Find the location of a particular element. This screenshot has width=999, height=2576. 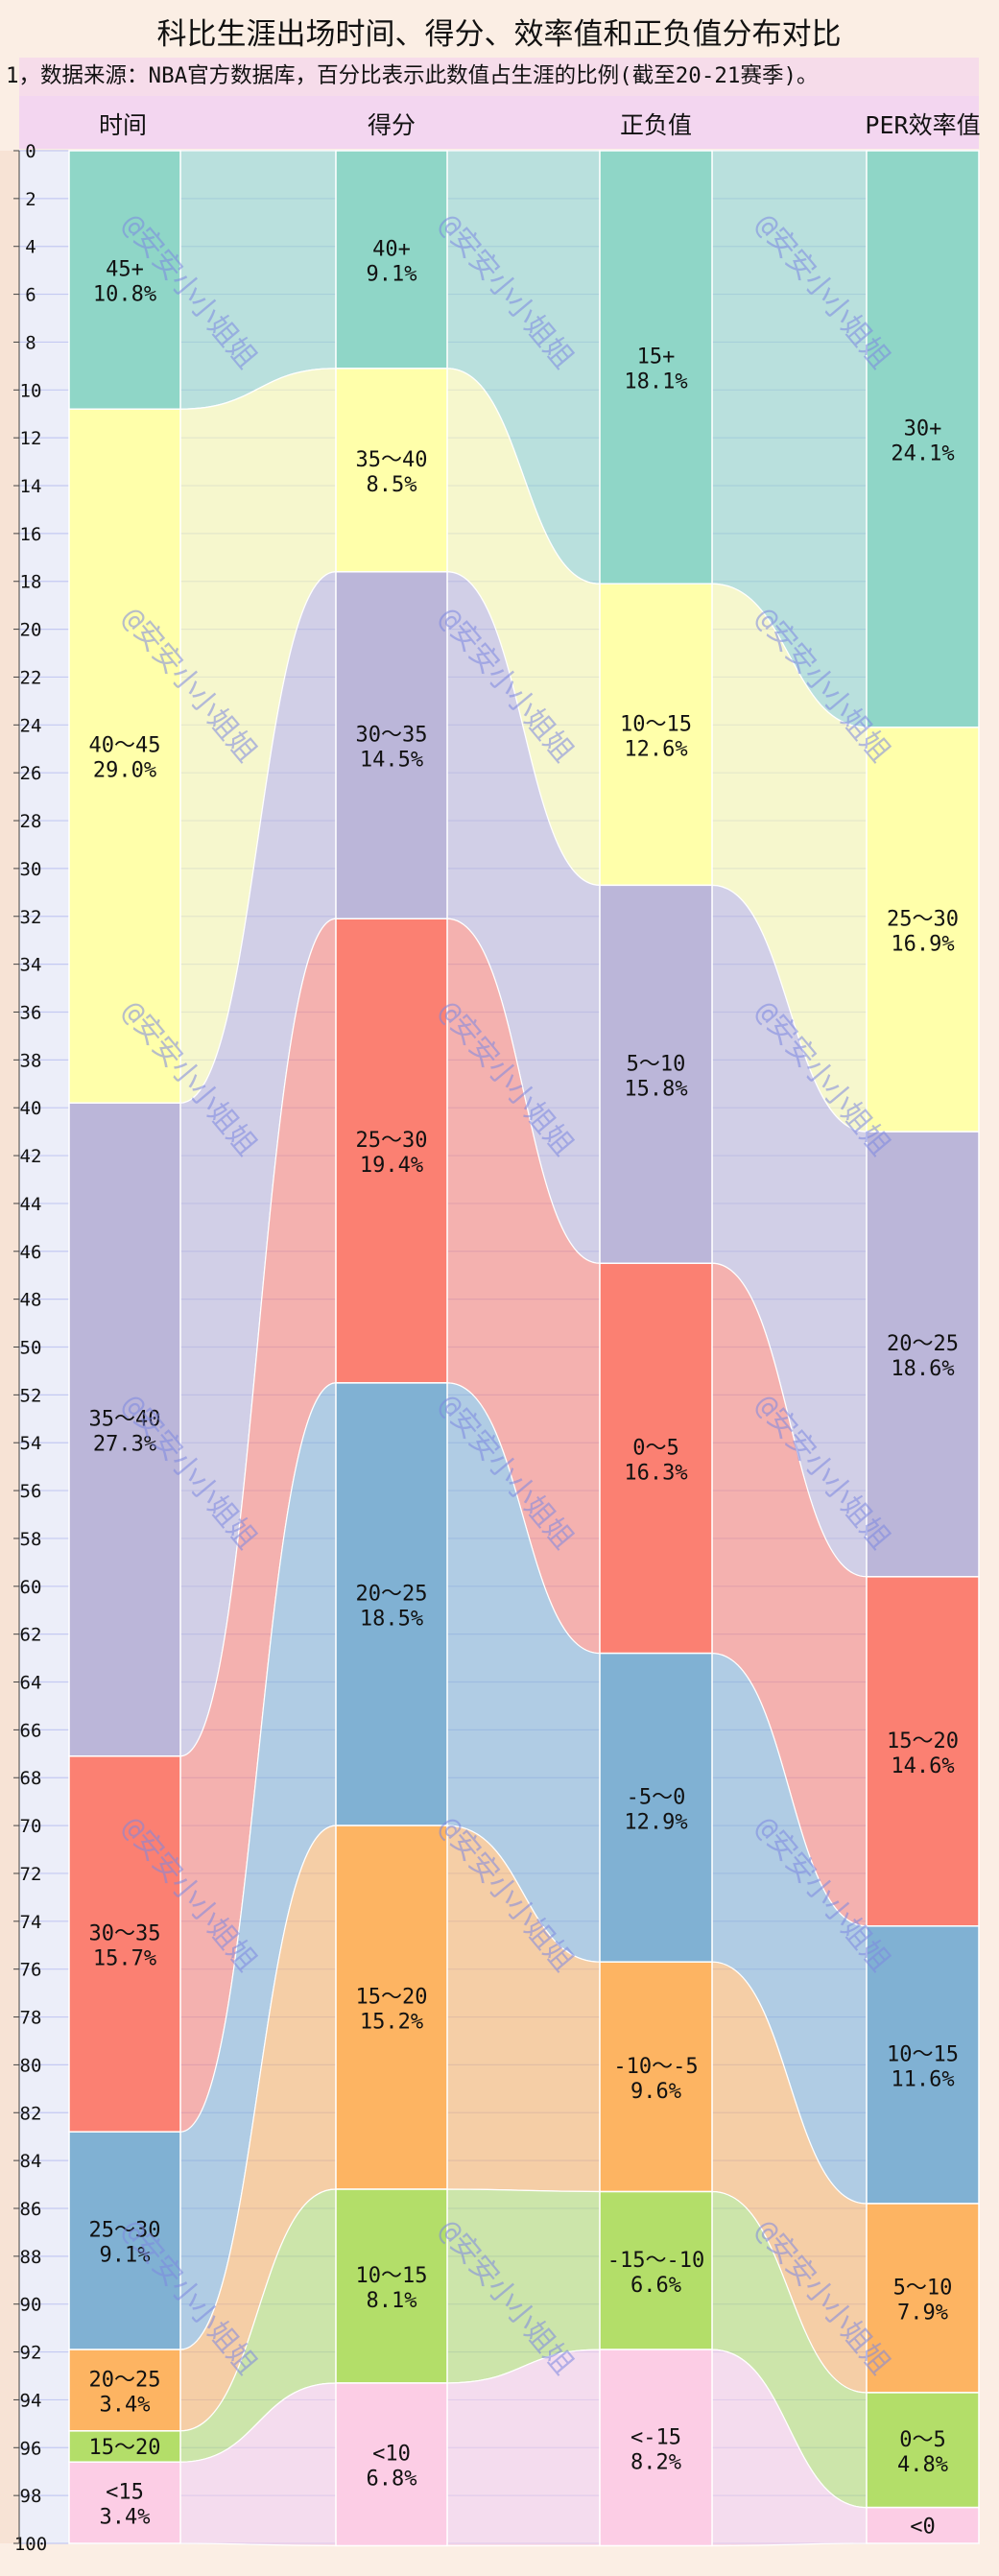

y-tick-label: 42 is located at coordinates (31, 1156).